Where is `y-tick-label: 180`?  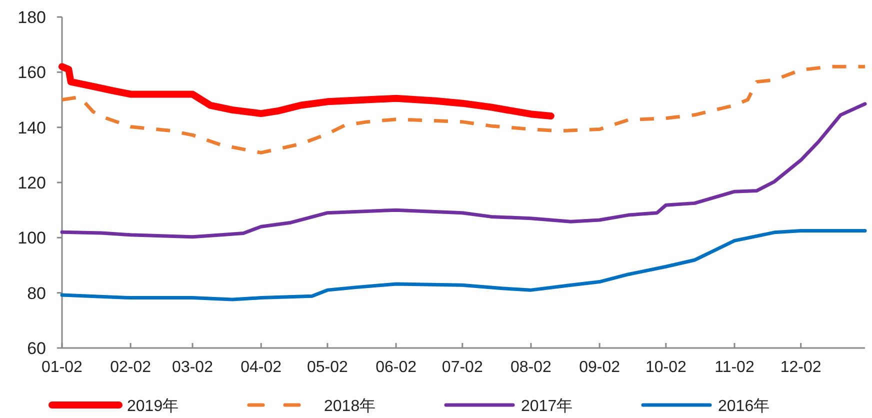 y-tick-label: 180 is located at coordinates (32, 17).